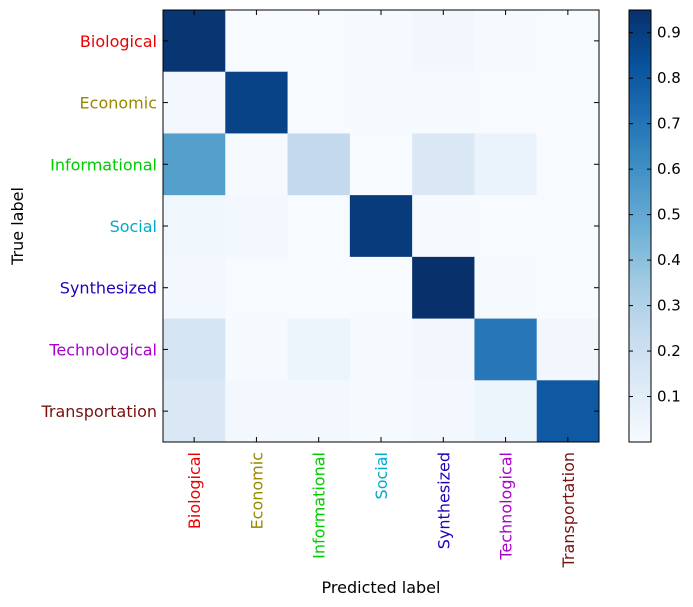 Image resolution: width=693 pixels, height=607 pixels. What do you see at coordinates (118, 41) in the screenshot?
I see `y-tick-label: Biological` at bounding box center [118, 41].